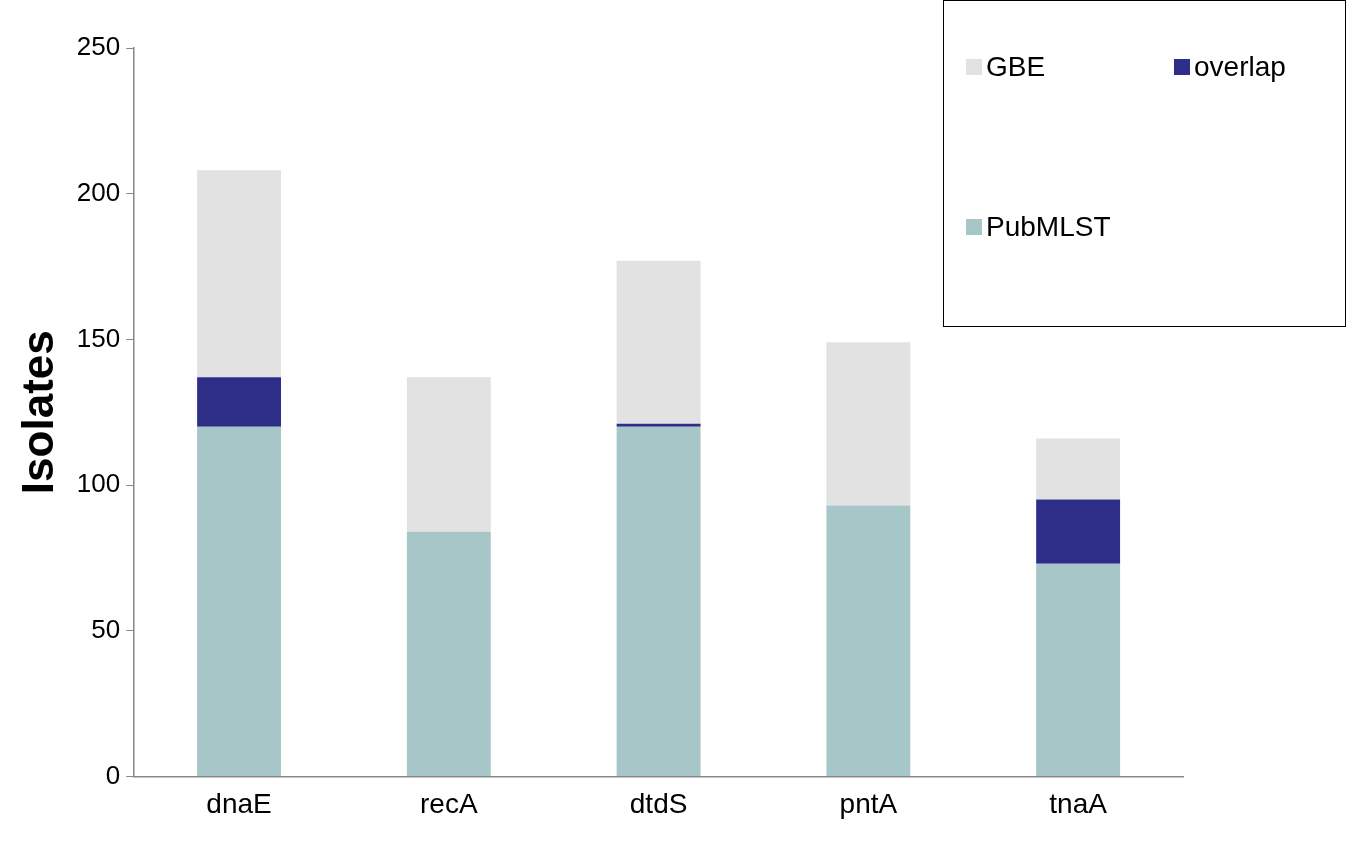 The width and height of the screenshot is (1348, 844). Describe the element at coordinates (1078, 803) in the screenshot. I see `x-tick-label: tnaA` at that location.